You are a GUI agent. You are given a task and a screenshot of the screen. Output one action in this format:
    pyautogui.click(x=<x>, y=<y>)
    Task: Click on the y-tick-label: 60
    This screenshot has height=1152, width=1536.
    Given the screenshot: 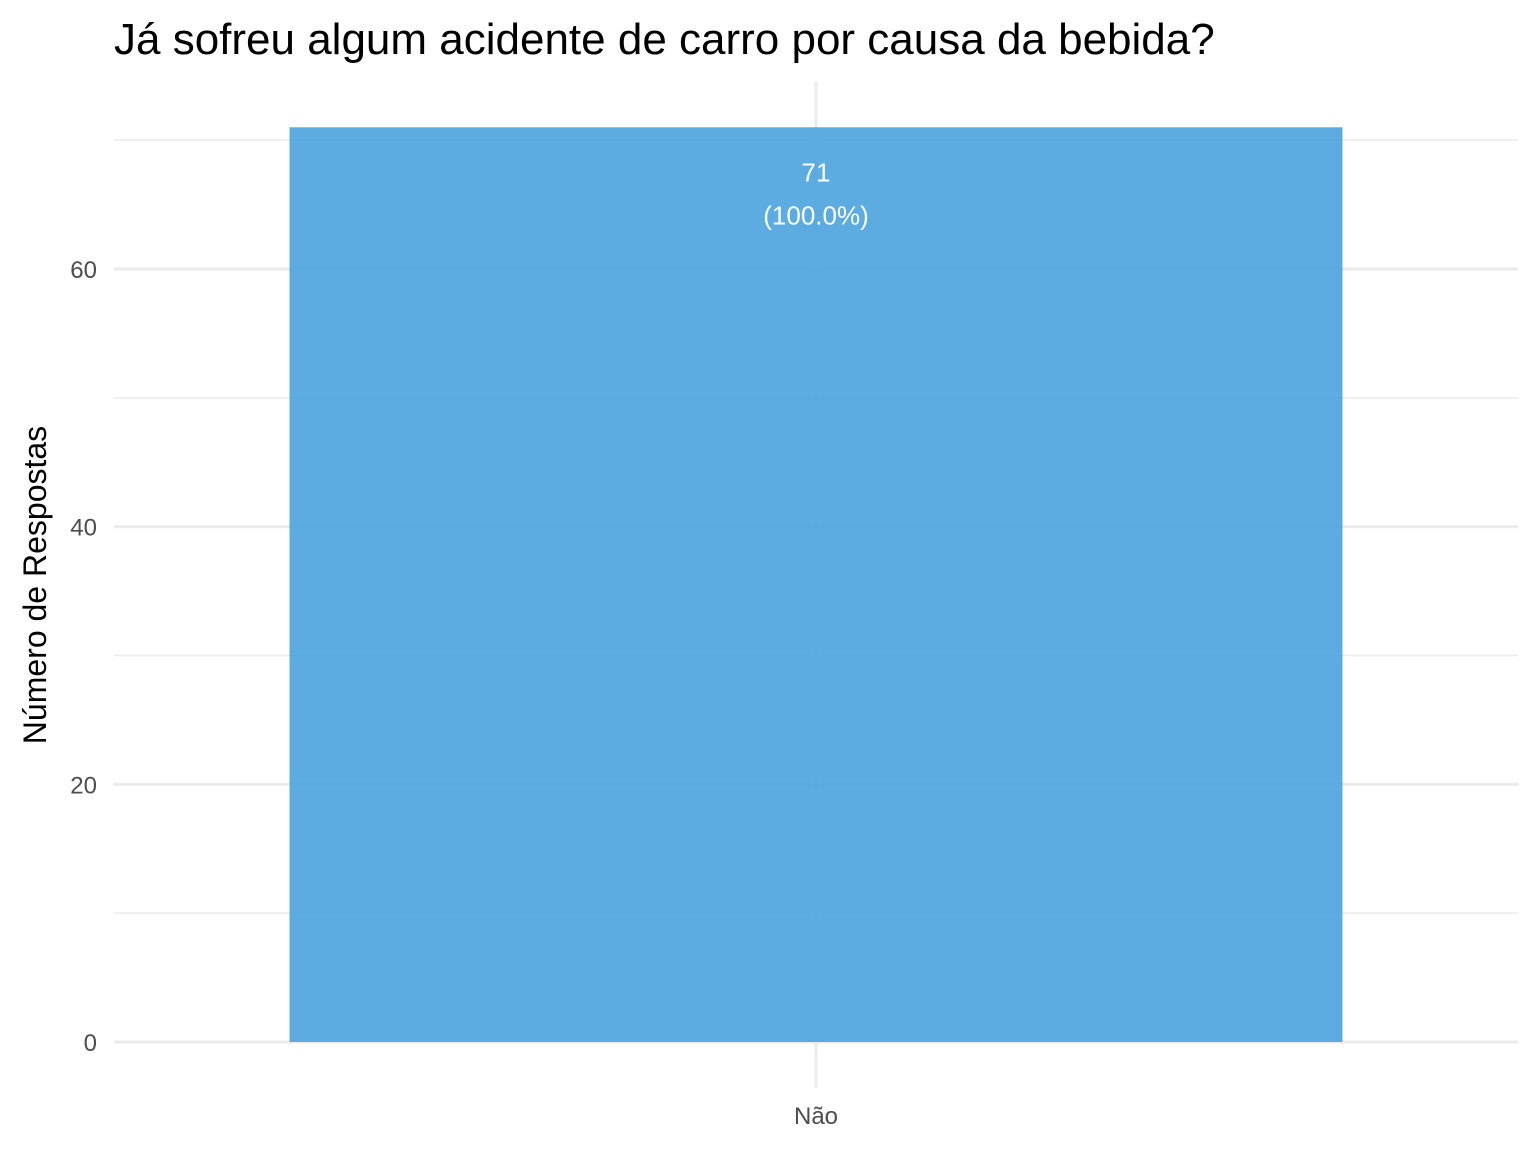 What is the action you would take?
    pyautogui.click(x=83, y=270)
    